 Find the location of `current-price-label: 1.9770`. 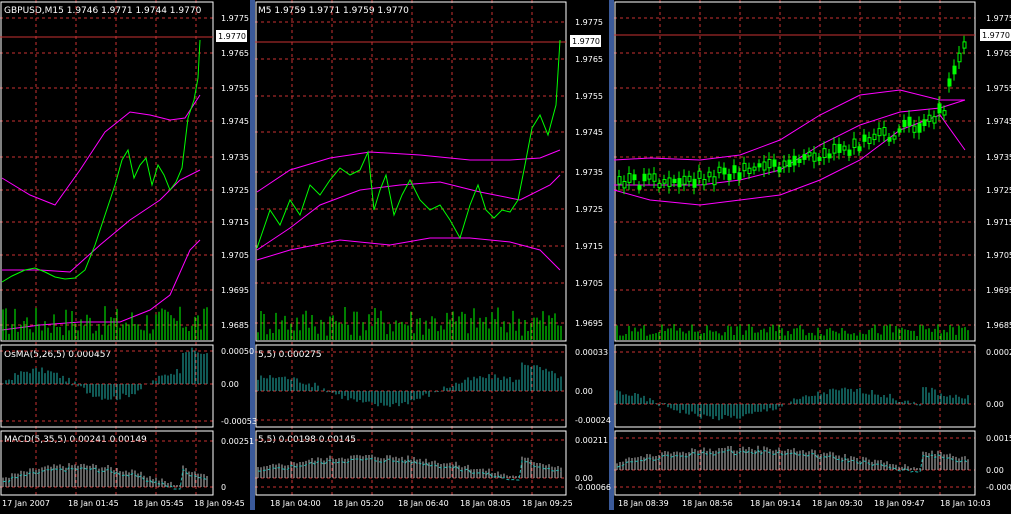

current-price-label: 1.9770 is located at coordinates (232, 36).